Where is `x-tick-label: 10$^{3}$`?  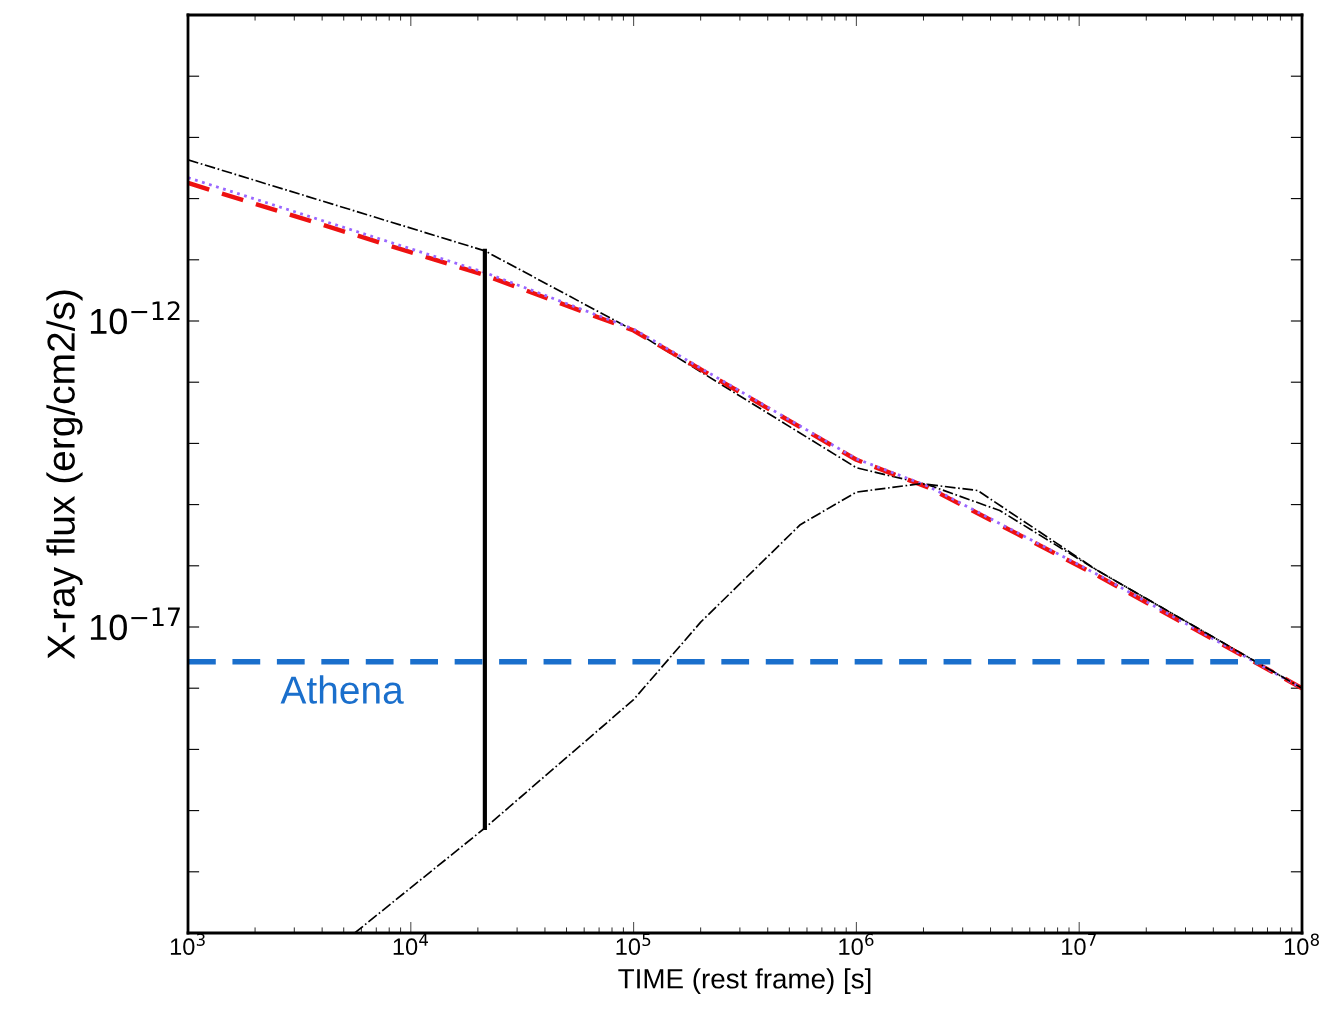
x-tick-label: 10$^{3}$ is located at coordinates (187, 944).